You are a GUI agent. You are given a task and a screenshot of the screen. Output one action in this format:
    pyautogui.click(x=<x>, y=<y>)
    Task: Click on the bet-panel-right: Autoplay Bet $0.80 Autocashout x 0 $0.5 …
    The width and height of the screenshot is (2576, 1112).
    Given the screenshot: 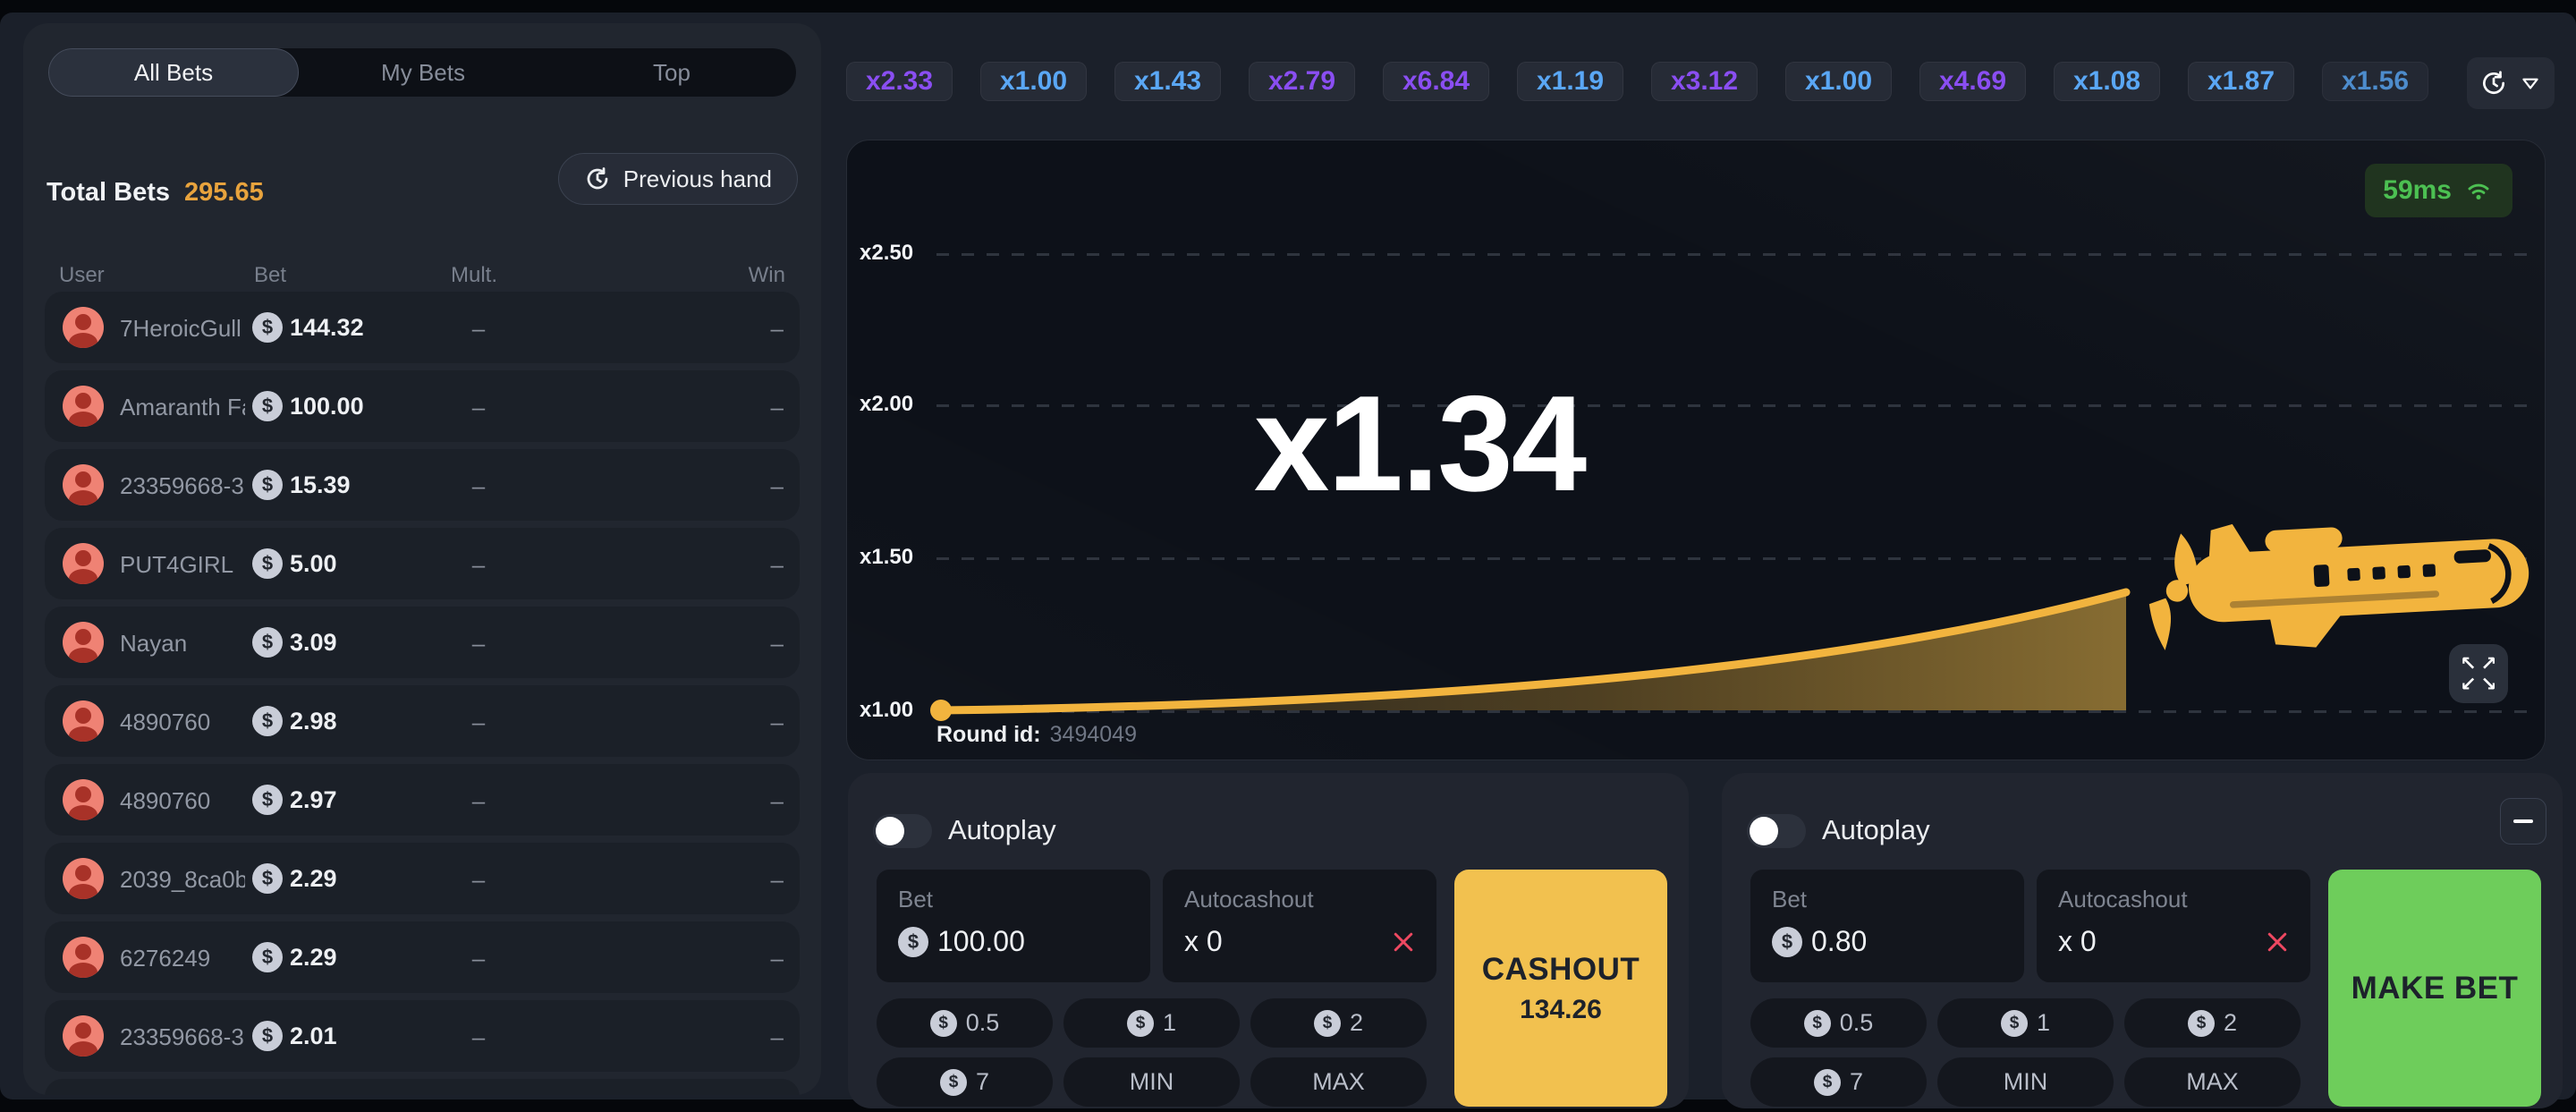 What is the action you would take?
    pyautogui.click(x=2142, y=941)
    